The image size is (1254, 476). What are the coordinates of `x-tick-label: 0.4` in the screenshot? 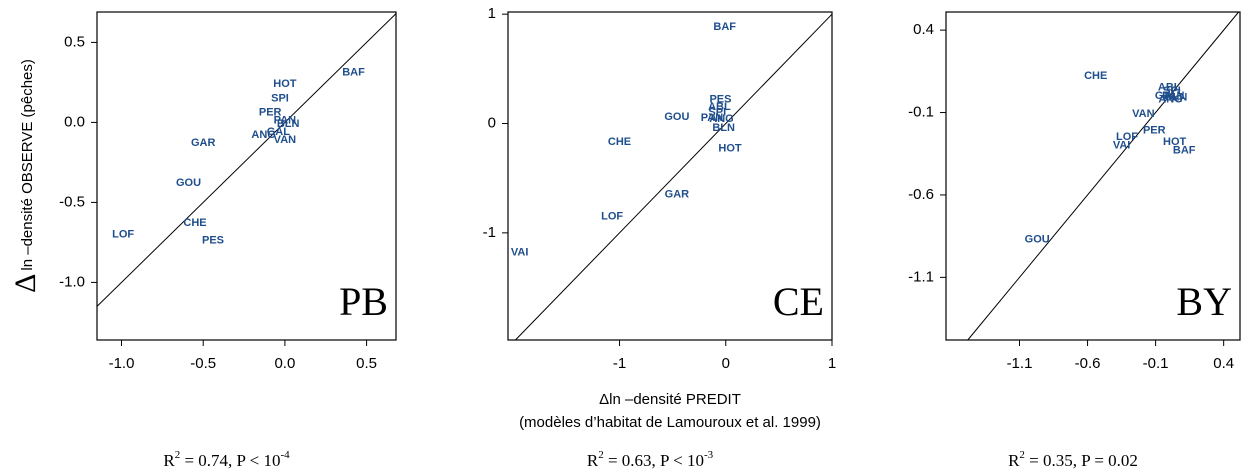 It's located at (1223, 363).